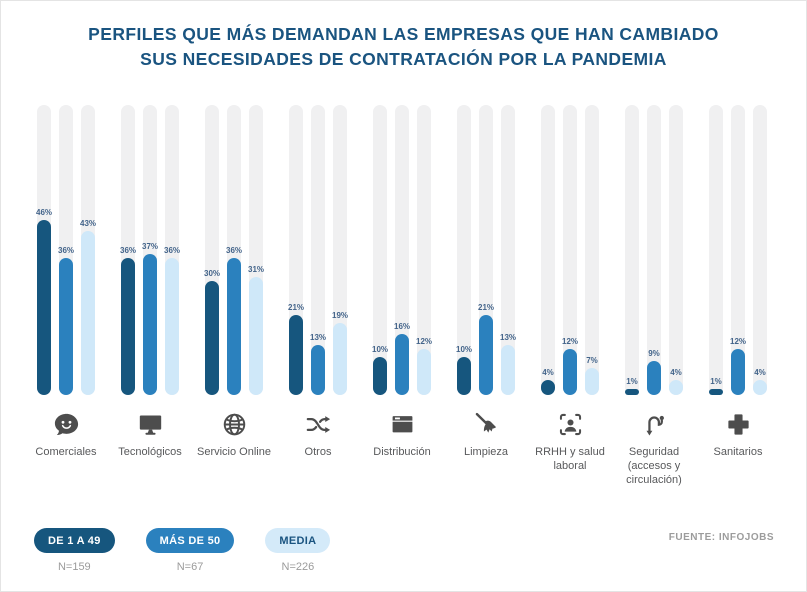 This screenshot has height=592, width=807. I want to click on shuffle-icon, so click(318, 424).